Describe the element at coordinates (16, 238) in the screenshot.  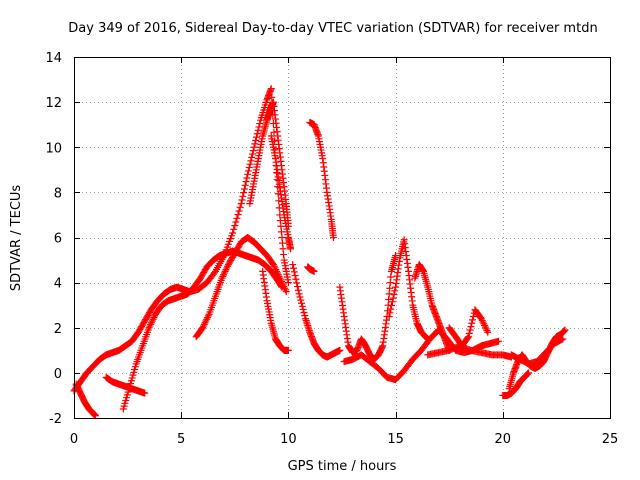
I see `y-axis-label: SDTVAR / TECUs` at that location.